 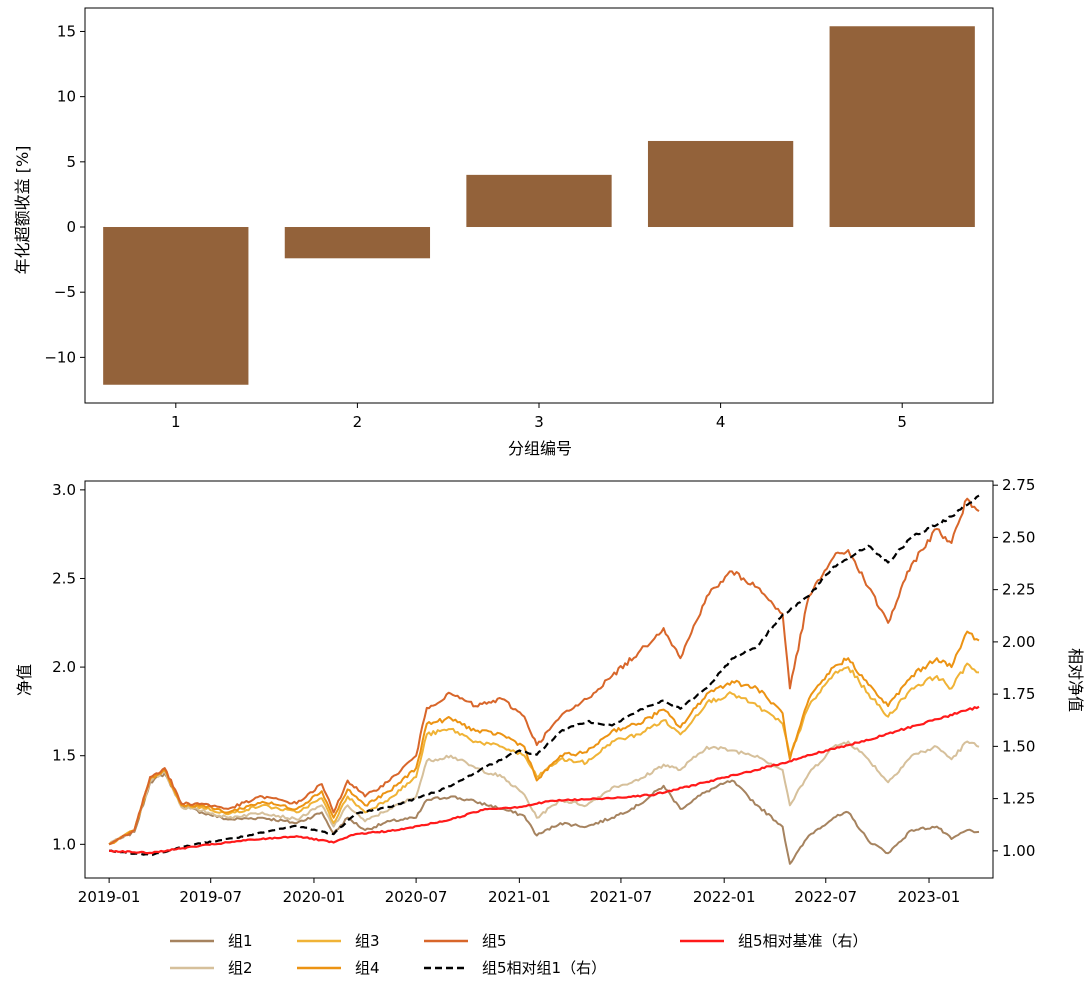 What do you see at coordinates (240, 968) in the screenshot?
I see `legend-label: 组2` at bounding box center [240, 968].